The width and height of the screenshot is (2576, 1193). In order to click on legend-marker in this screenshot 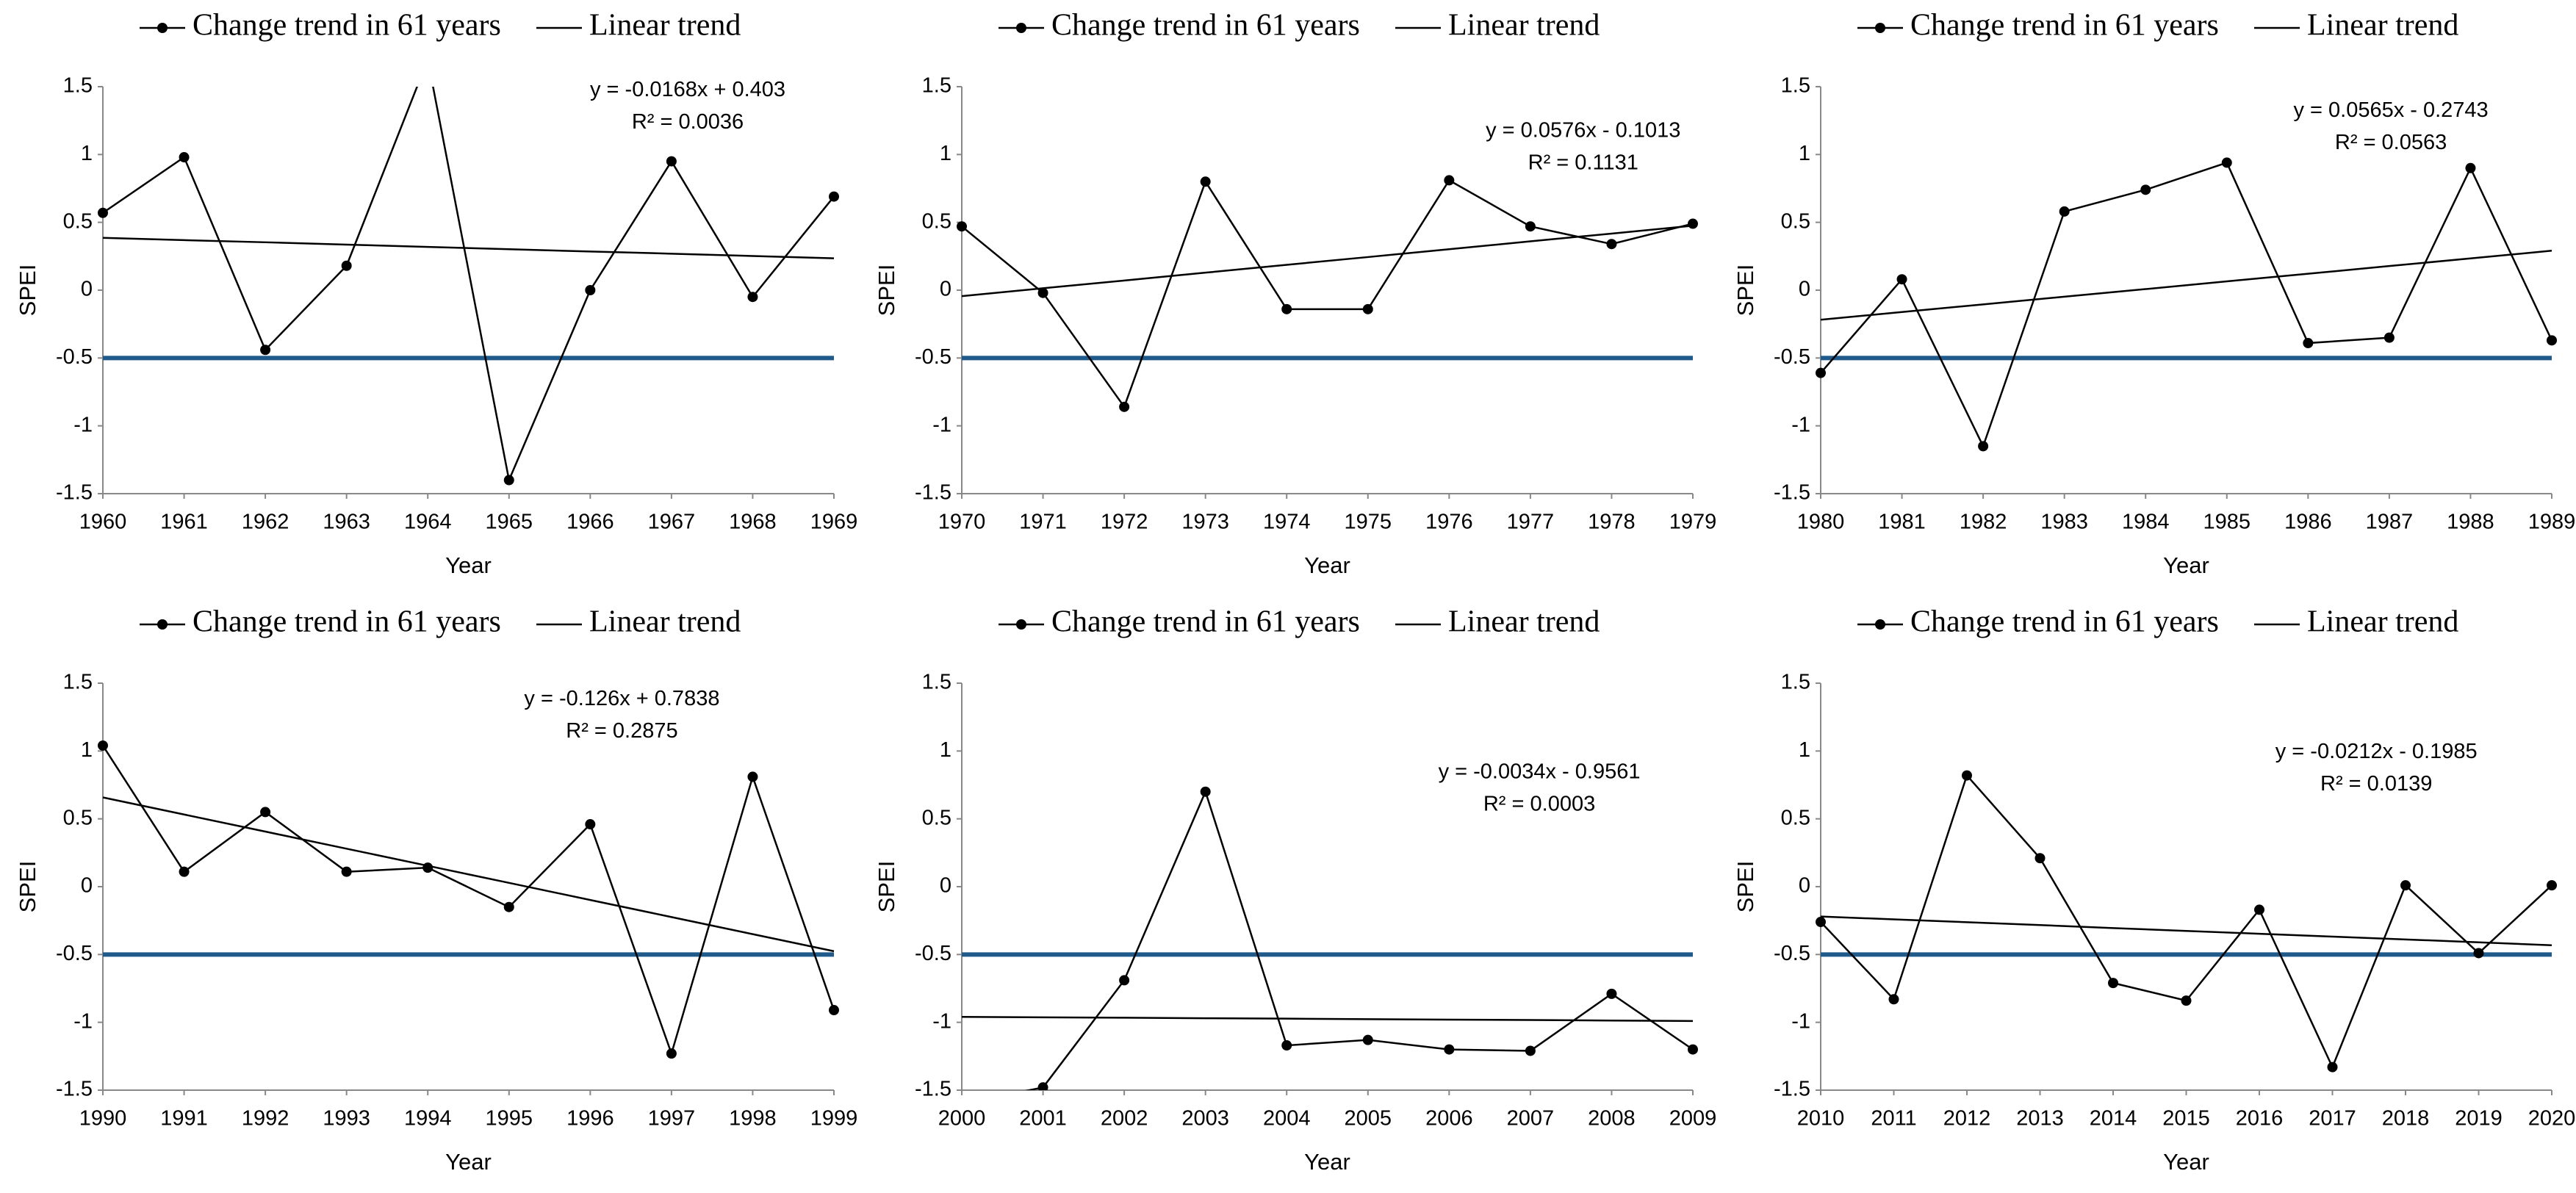, I will do `click(162, 624)`.